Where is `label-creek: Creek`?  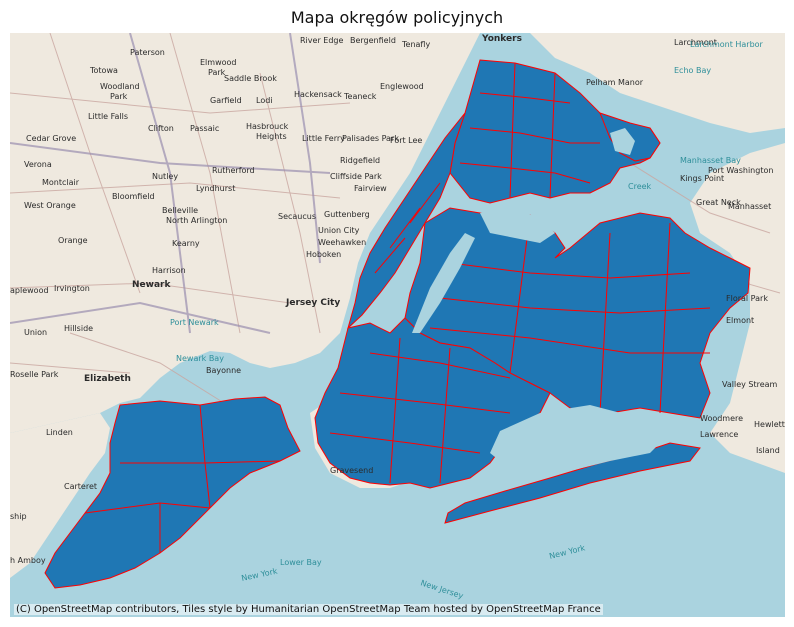
label-creek: Creek is located at coordinates (640, 186).